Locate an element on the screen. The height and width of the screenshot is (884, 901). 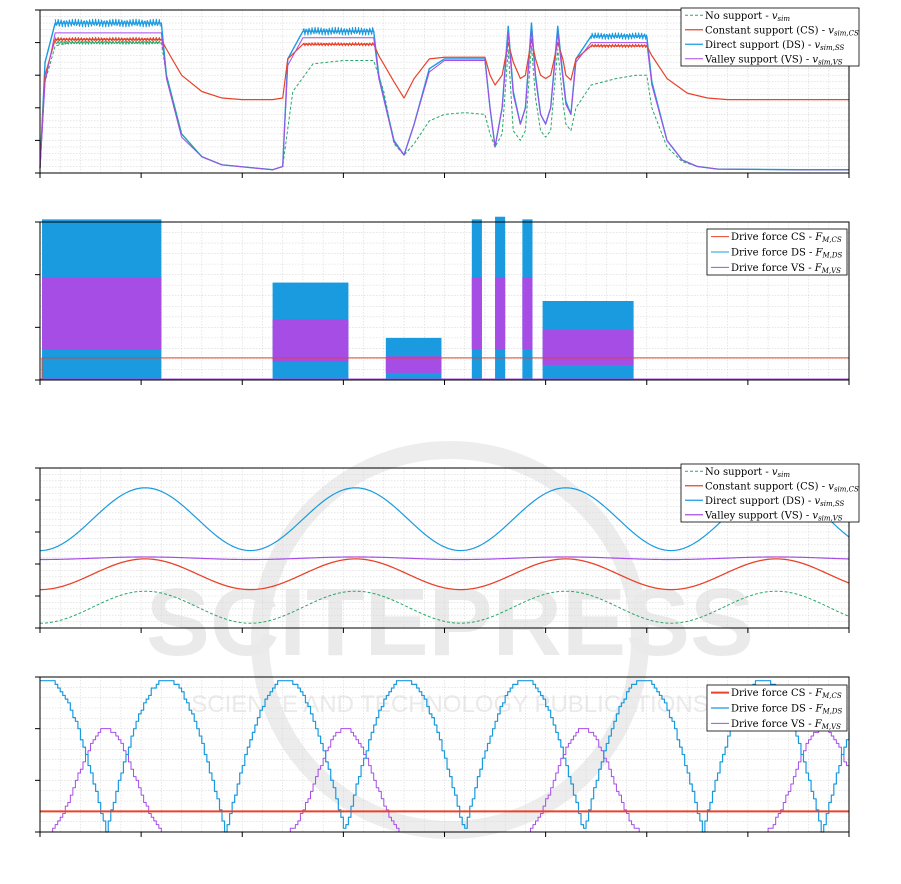
watermark-subtext: SCIENCE AND TECHNOLOGY PUBLICATIONS is located at coordinates (449, 704).